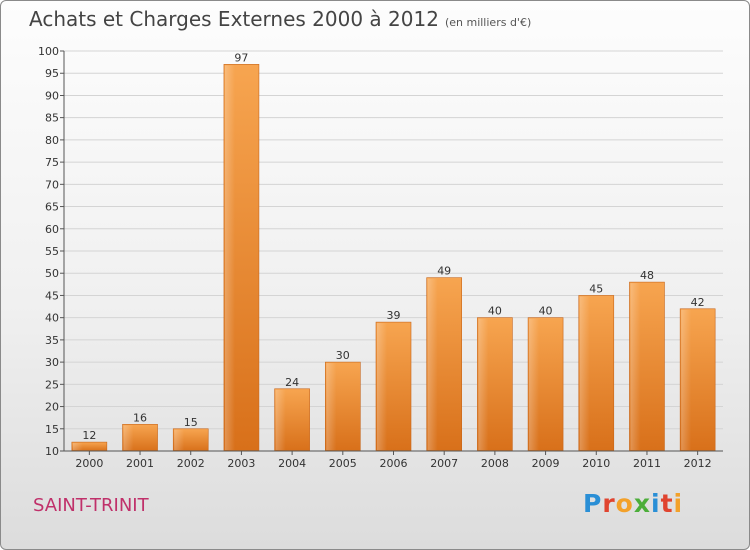 This screenshot has height=550, width=750. What do you see at coordinates (444, 271) in the screenshot?
I see `data-label: 49` at bounding box center [444, 271].